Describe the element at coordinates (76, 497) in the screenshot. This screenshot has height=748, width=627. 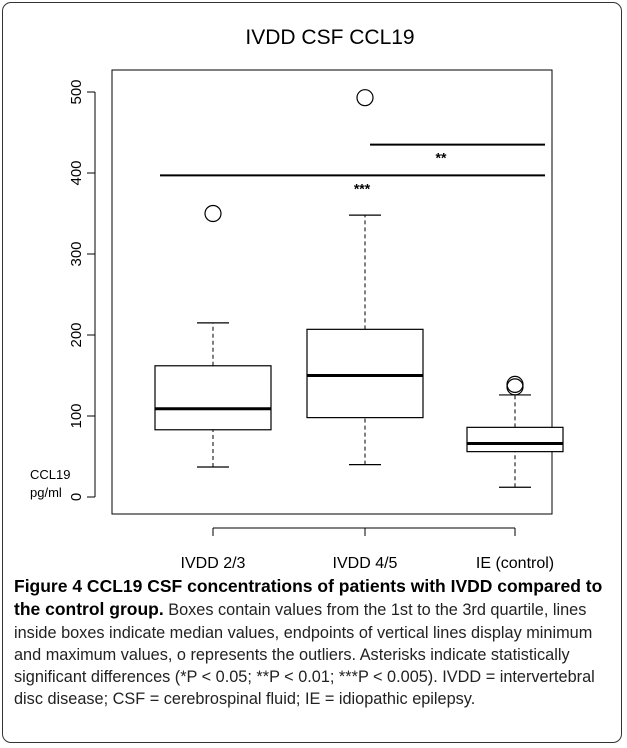
I see `y-tick-label: 0` at that location.